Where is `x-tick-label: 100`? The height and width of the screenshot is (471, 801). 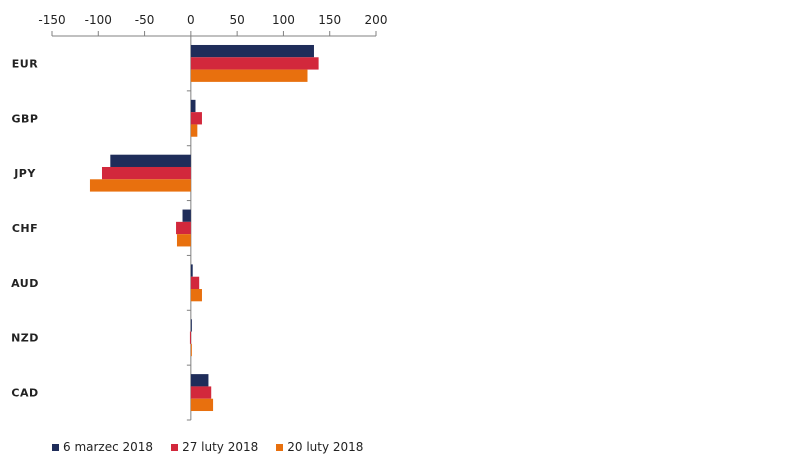 x-tick-label: 100 is located at coordinates (283, 20).